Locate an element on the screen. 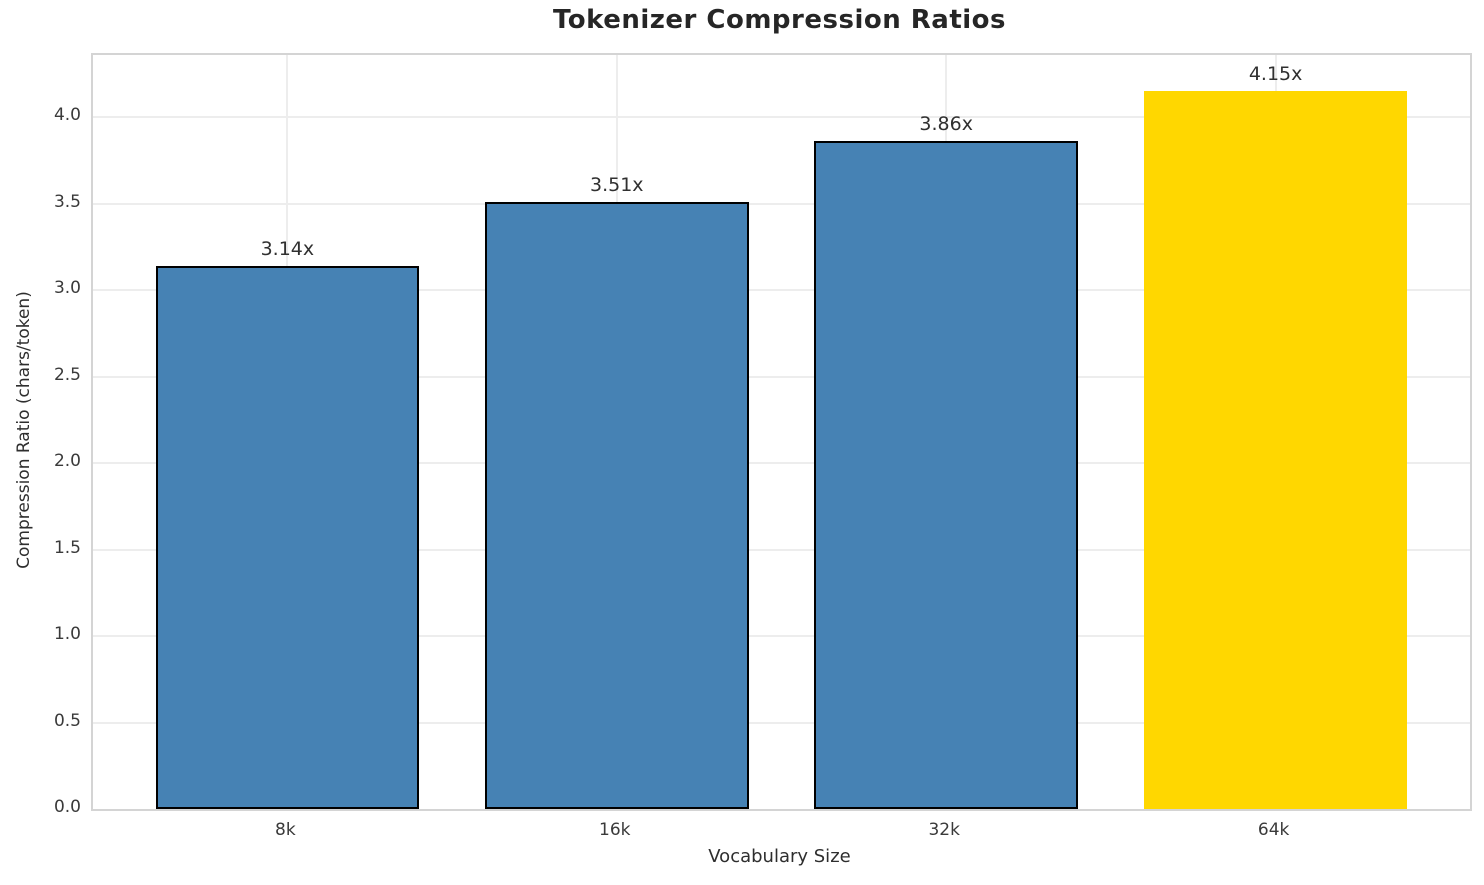  y-tick-label: 2.5 is located at coordinates (67, 374).